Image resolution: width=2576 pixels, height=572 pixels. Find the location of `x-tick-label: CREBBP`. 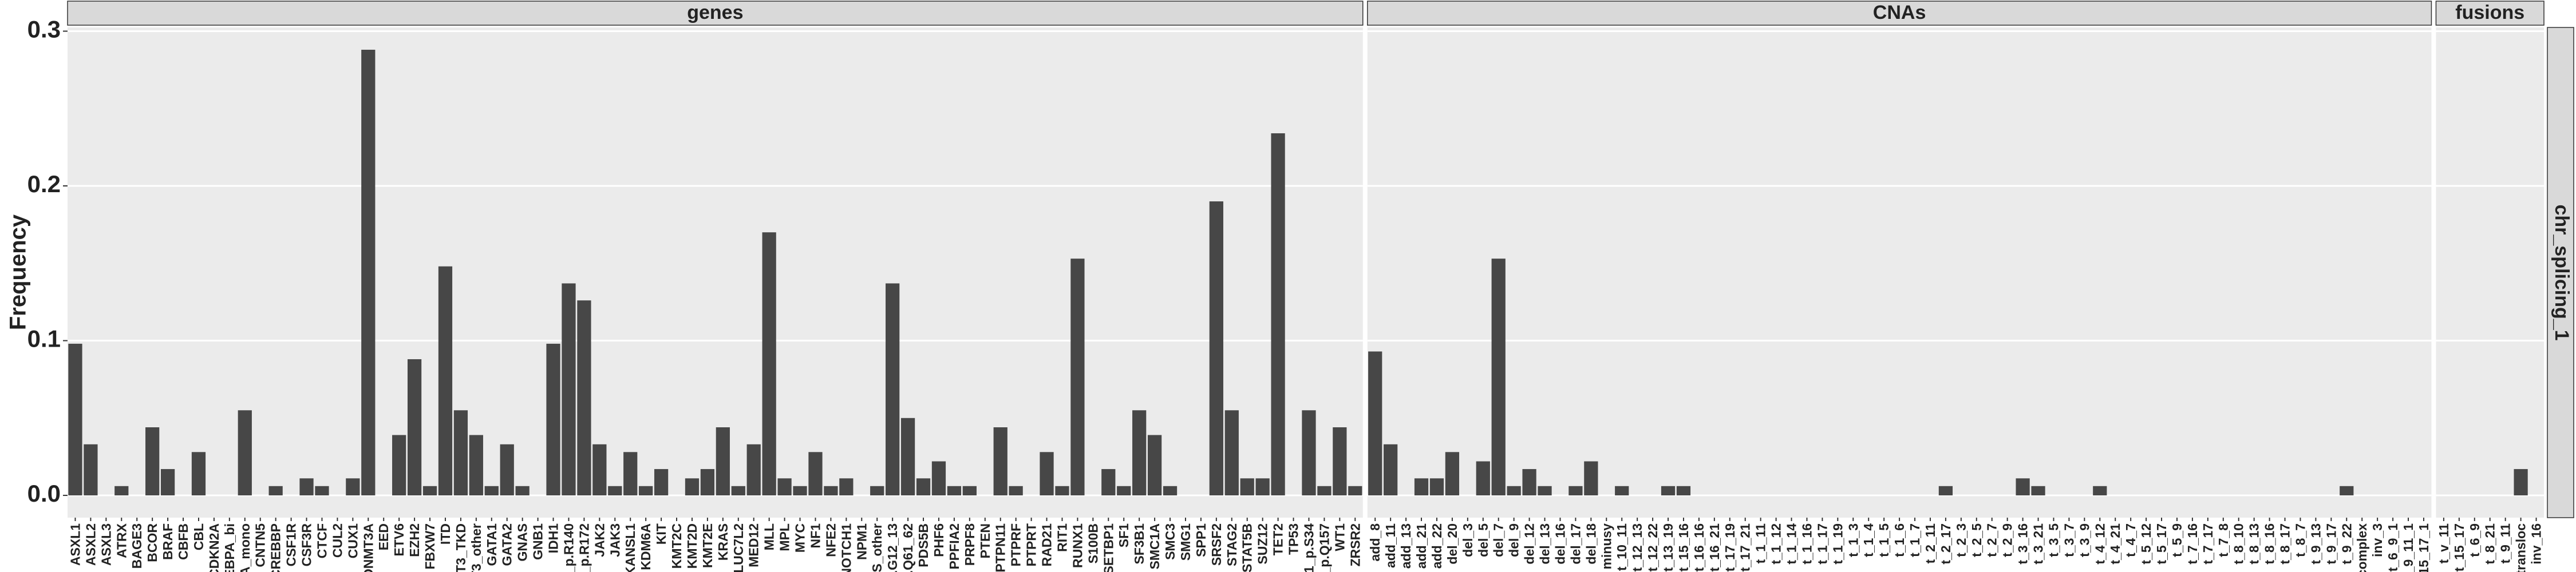

x-tick-label: CREBBP is located at coordinates (275, 547).